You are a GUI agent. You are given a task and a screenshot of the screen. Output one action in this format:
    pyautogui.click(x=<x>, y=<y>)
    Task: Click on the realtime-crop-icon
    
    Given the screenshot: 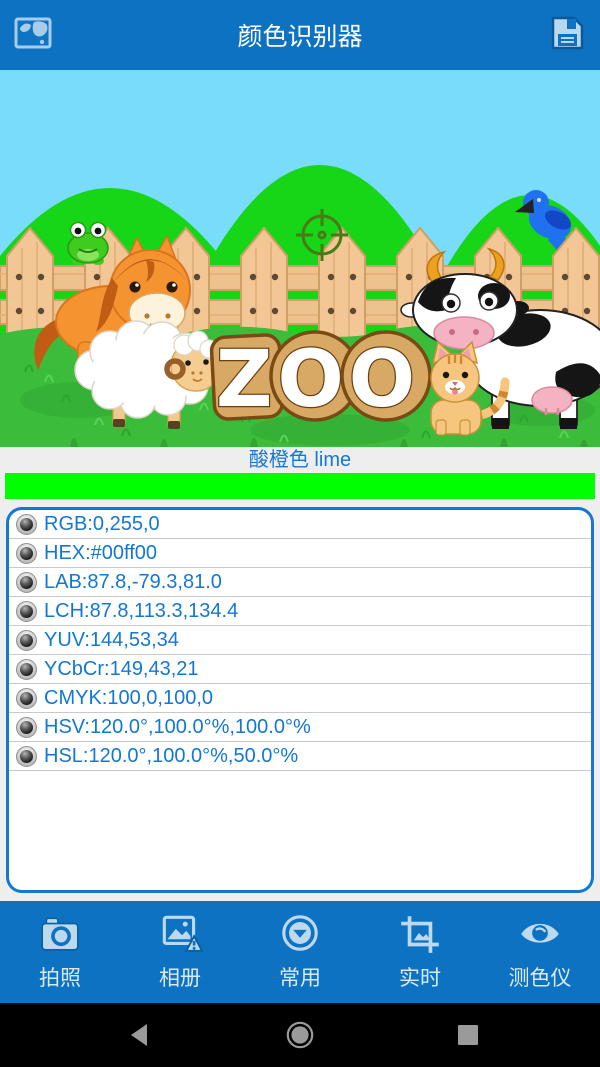 What is the action you would take?
    pyautogui.click(x=420, y=935)
    